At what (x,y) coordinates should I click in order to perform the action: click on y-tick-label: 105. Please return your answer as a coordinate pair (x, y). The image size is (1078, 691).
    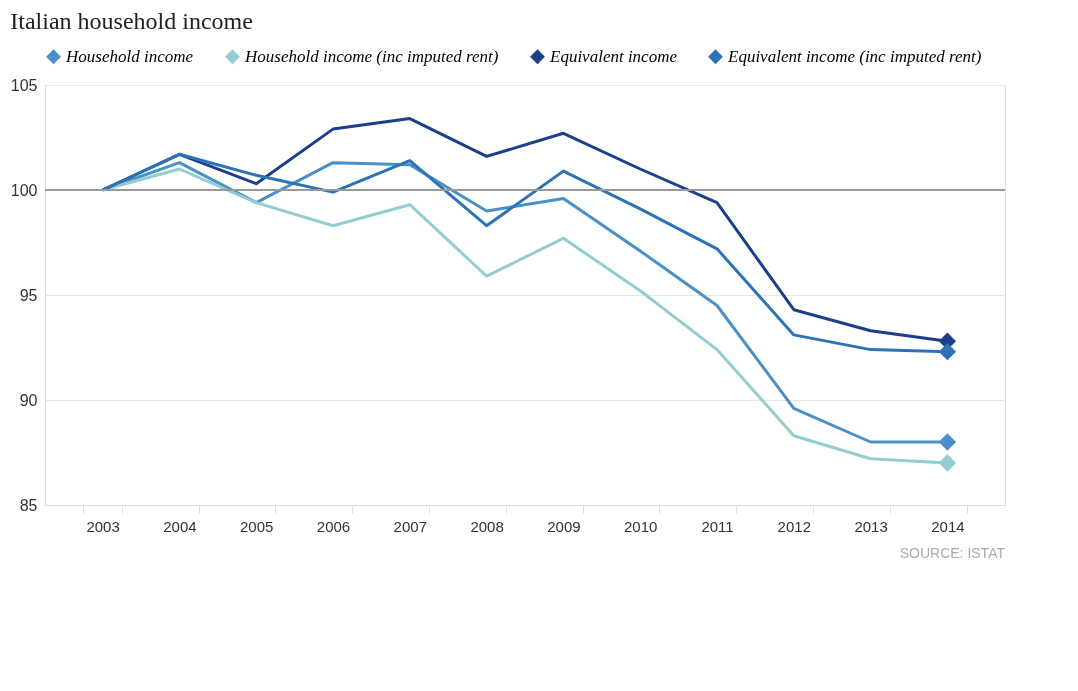
    Looking at the image, I should click on (24, 85).